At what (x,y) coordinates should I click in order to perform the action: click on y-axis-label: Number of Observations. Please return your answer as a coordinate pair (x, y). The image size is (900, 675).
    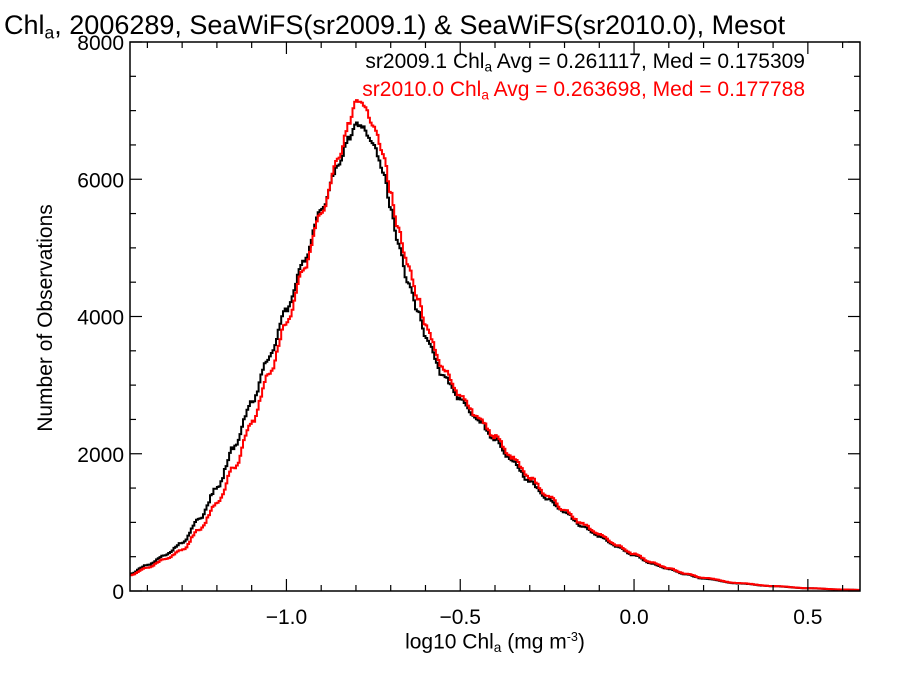
    Looking at the image, I should click on (45, 318).